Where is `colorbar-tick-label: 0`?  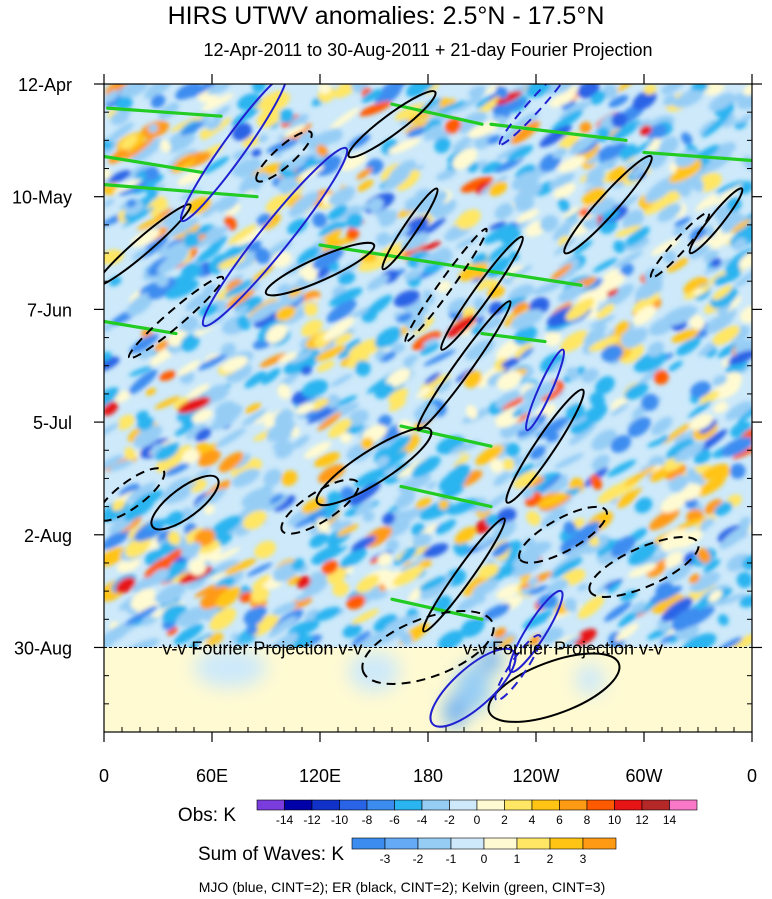 colorbar-tick-label: 0 is located at coordinates (484, 859).